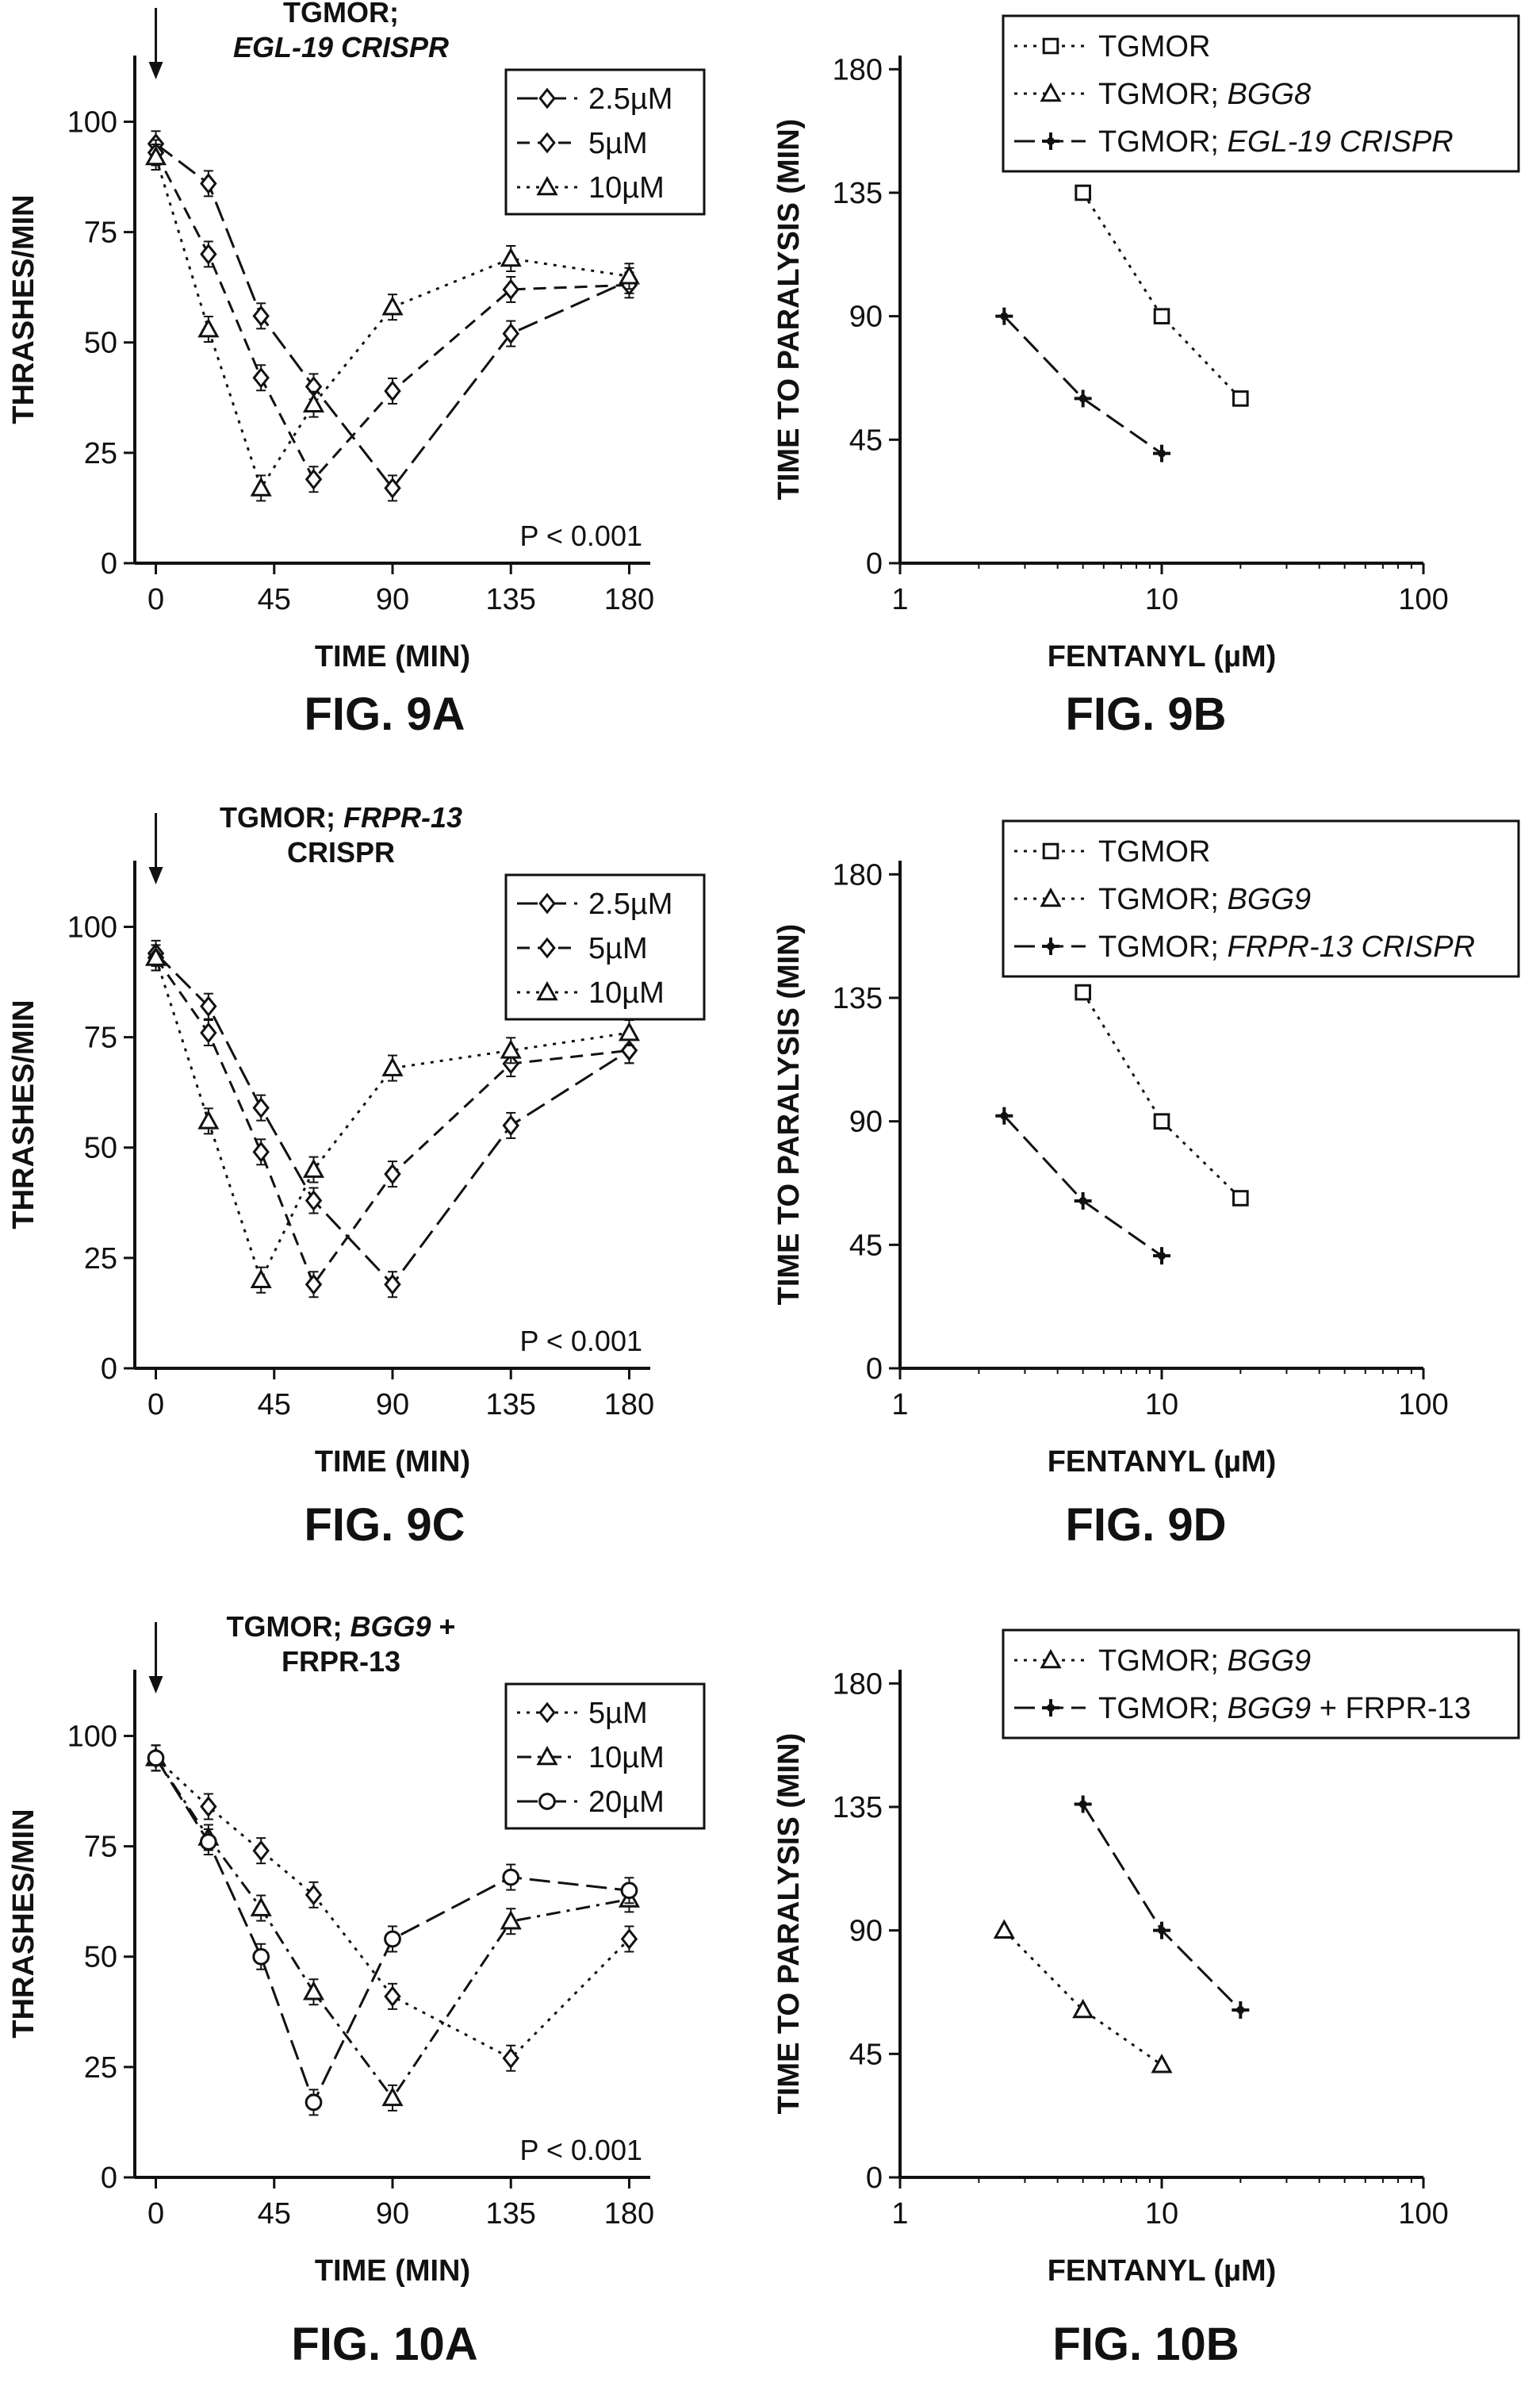 The width and height of the screenshot is (1540, 2386). Describe the element at coordinates (899, 600) in the screenshot. I see `x-tick-label: 1` at that location.